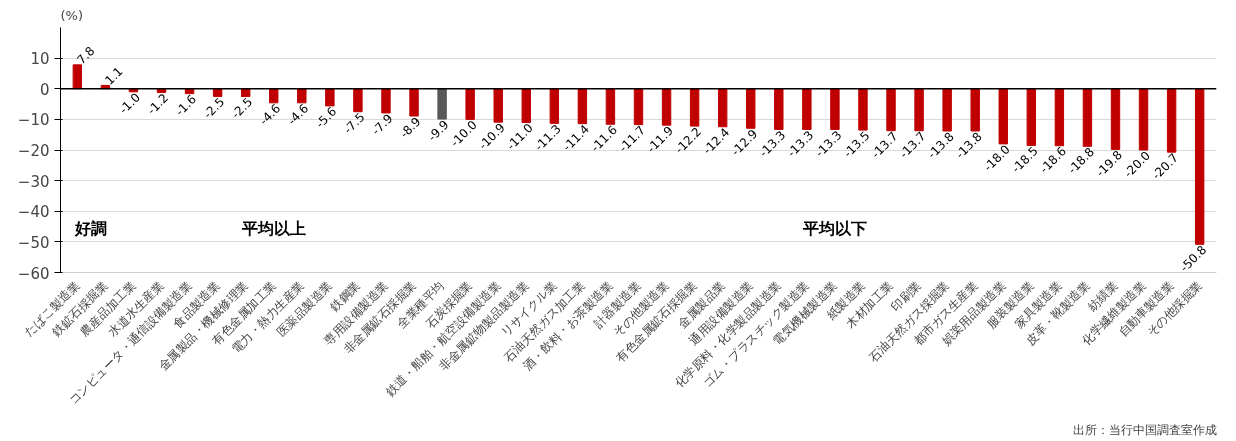  Describe the element at coordinates (354, 123) in the screenshot. I see `data-label: -7.5` at that location.